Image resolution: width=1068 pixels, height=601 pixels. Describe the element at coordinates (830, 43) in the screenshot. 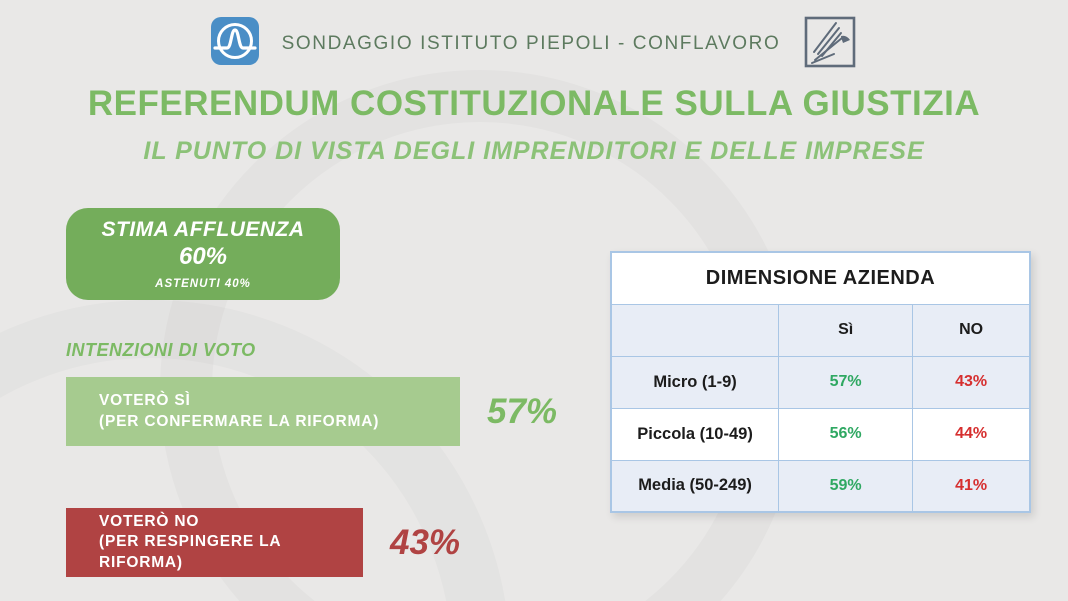

I see `conflavoro-eagle-logo` at that location.